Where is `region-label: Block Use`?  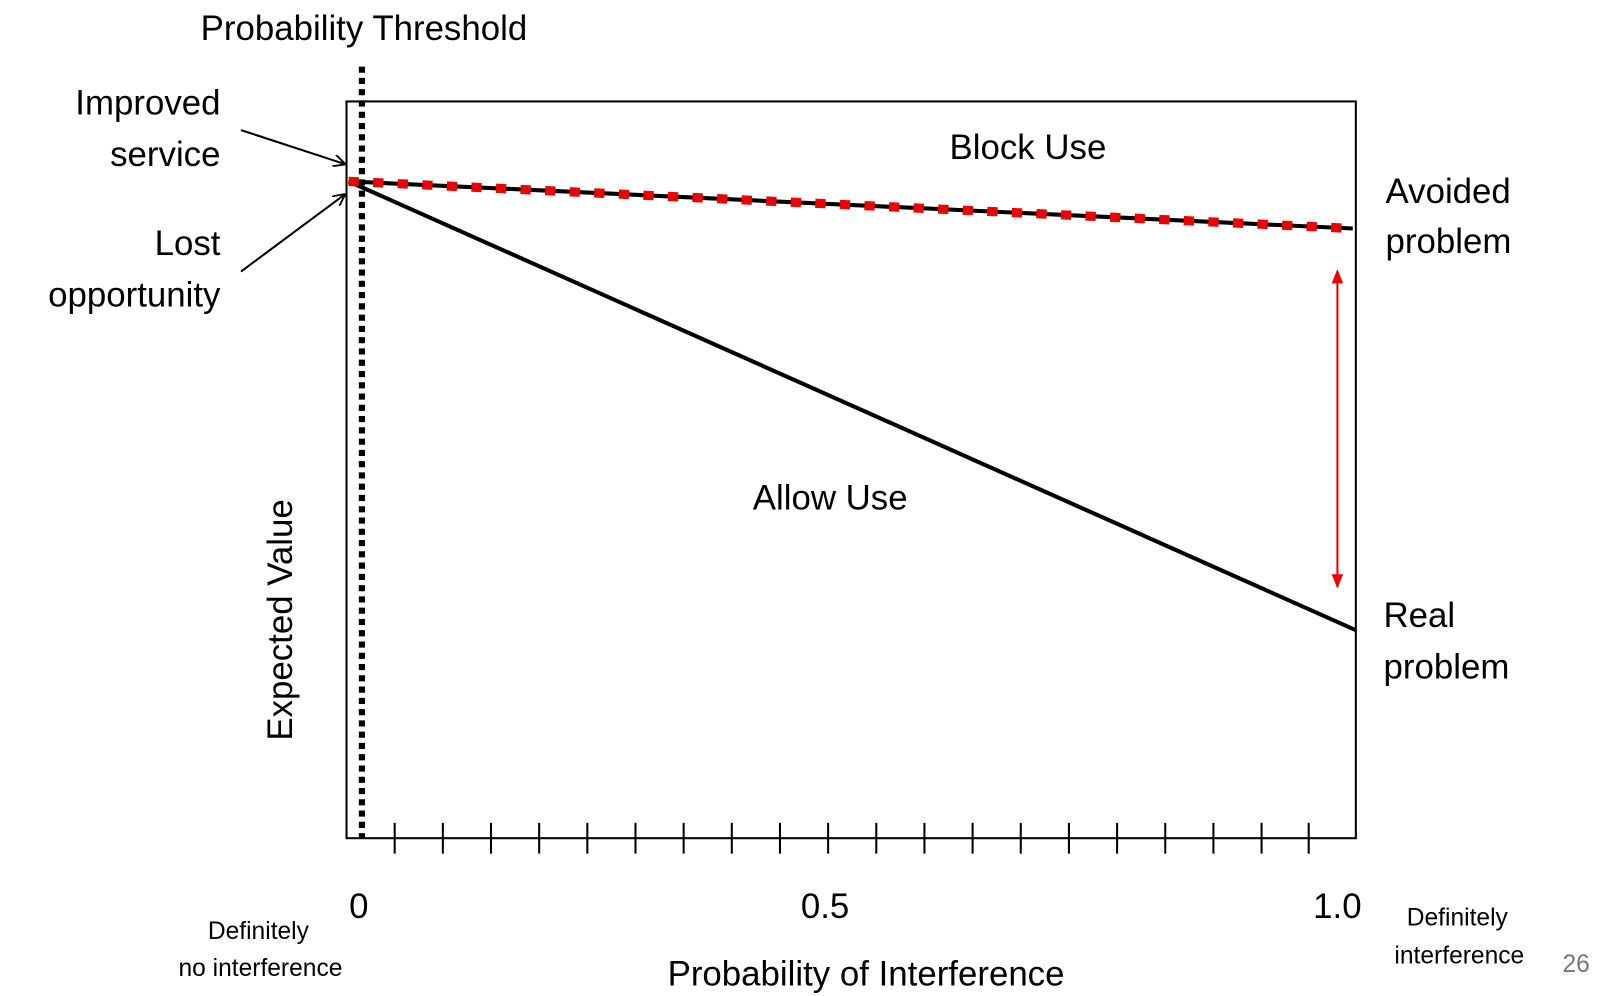
region-label: Block Use is located at coordinates (1028, 147).